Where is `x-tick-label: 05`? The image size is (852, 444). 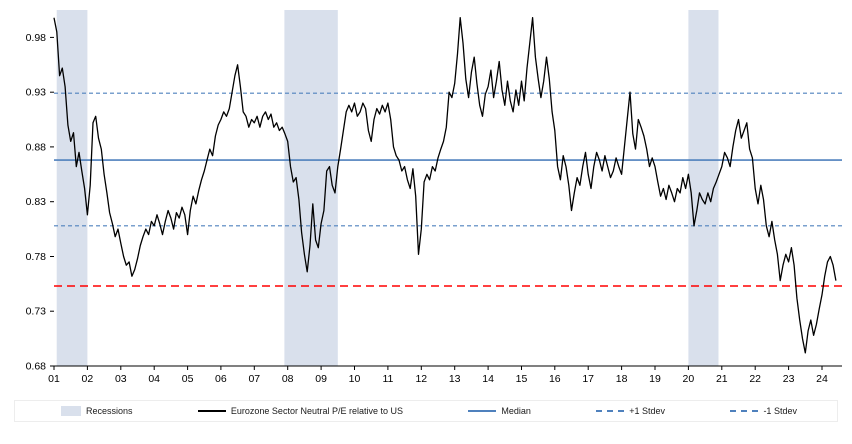 x-tick-label: 05 is located at coordinates (188, 379).